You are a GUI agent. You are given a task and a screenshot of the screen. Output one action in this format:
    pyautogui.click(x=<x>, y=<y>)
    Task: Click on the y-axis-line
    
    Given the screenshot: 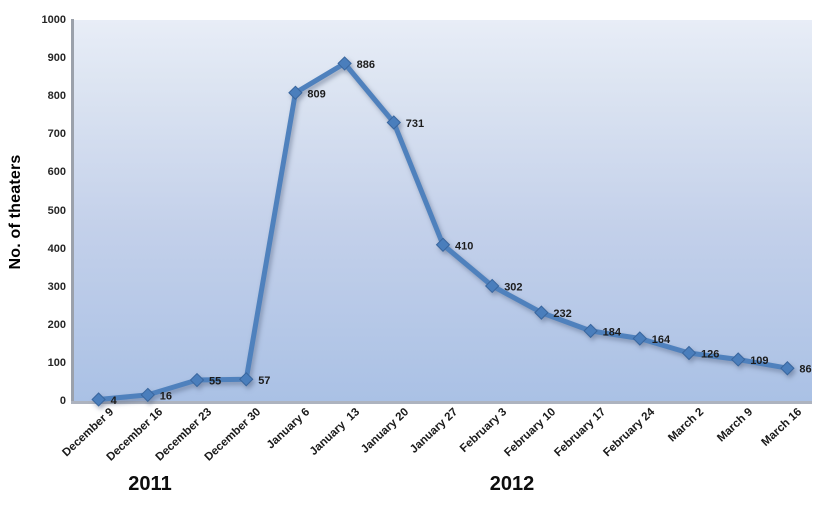 What is the action you would take?
    pyautogui.click(x=72, y=211)
    